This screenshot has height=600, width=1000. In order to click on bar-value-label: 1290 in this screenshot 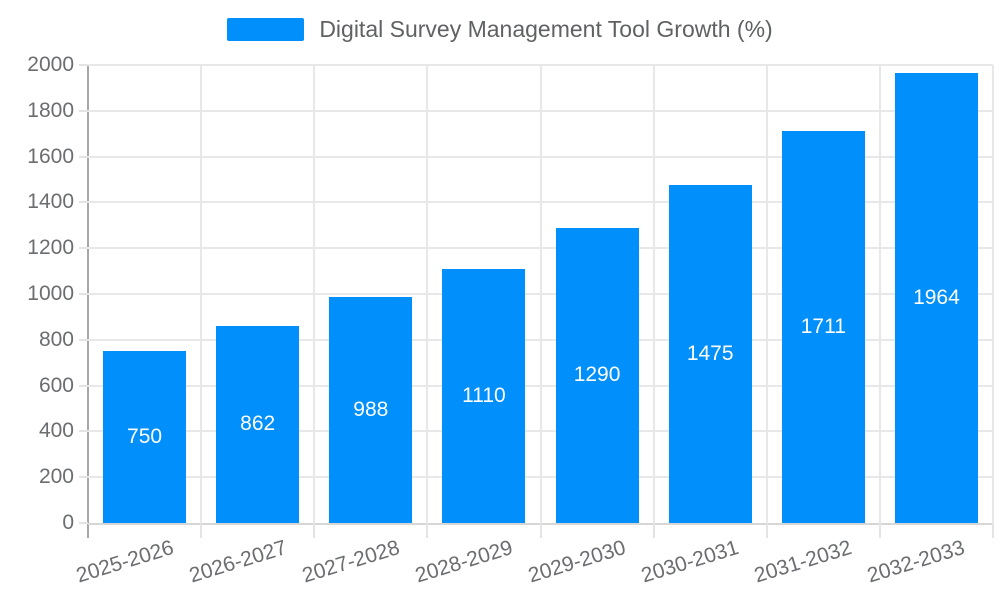, I will do `click(597, 375)`.